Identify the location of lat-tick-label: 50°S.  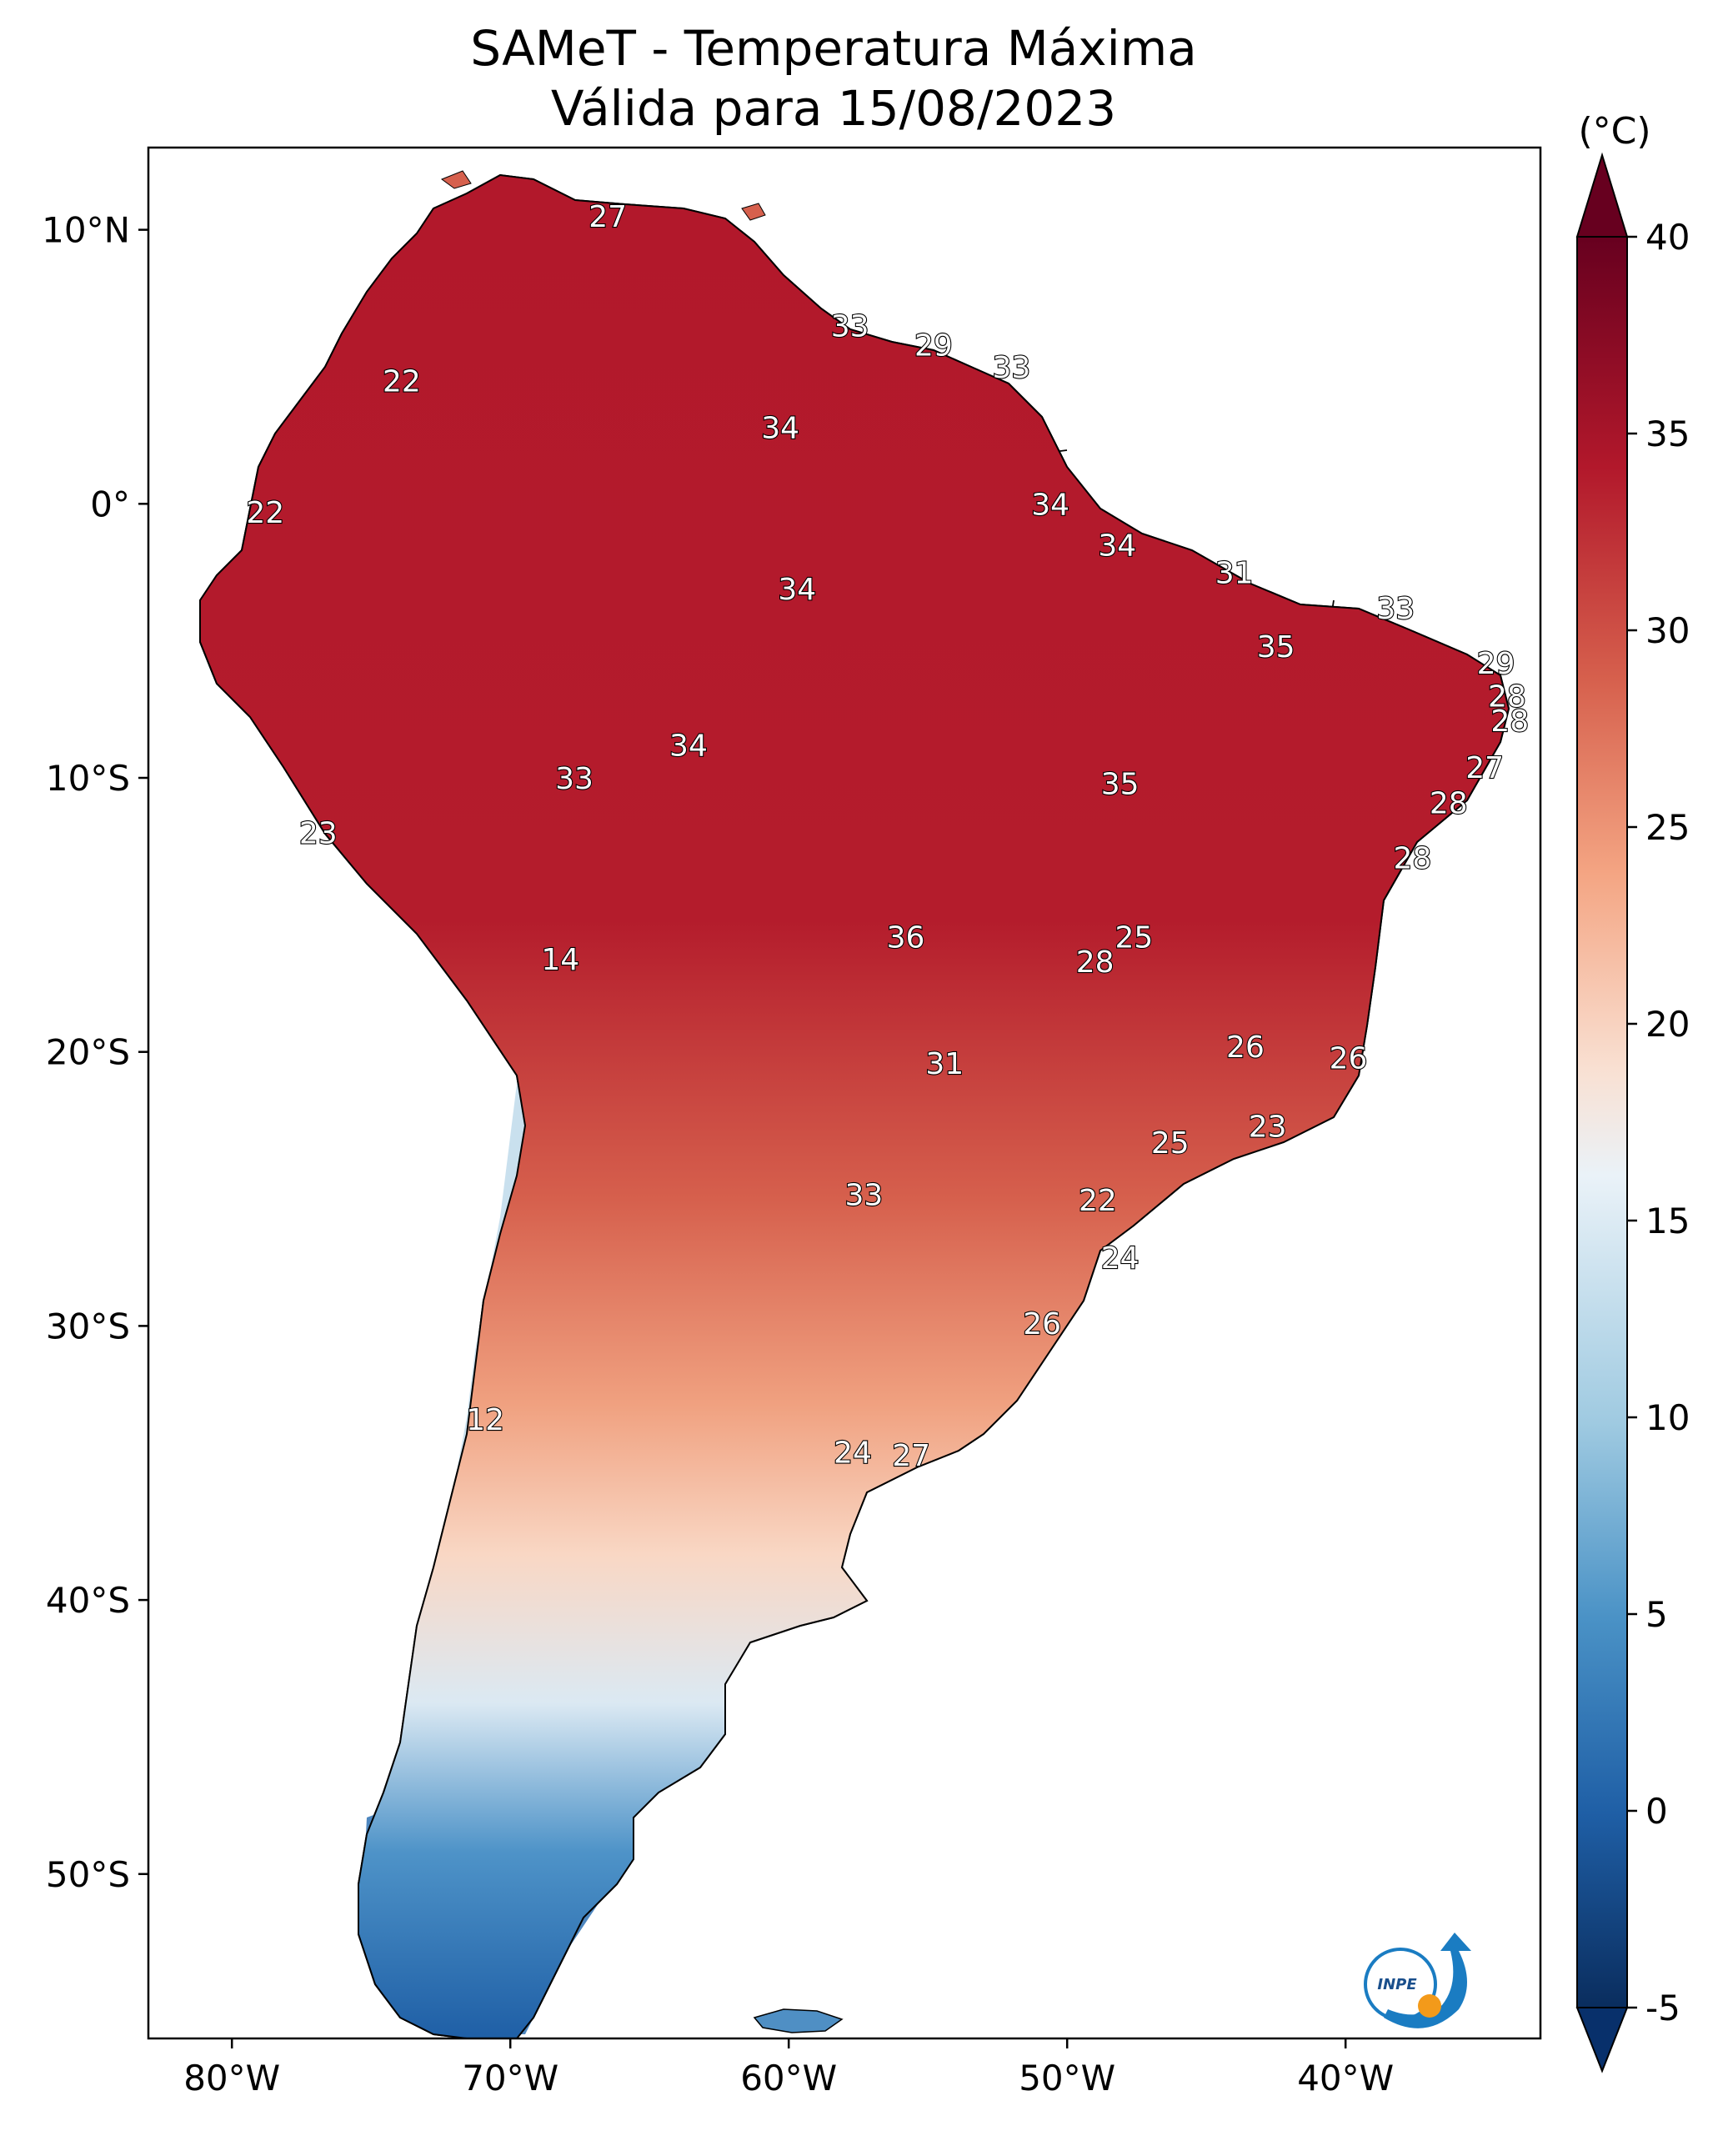
(88, 1874).